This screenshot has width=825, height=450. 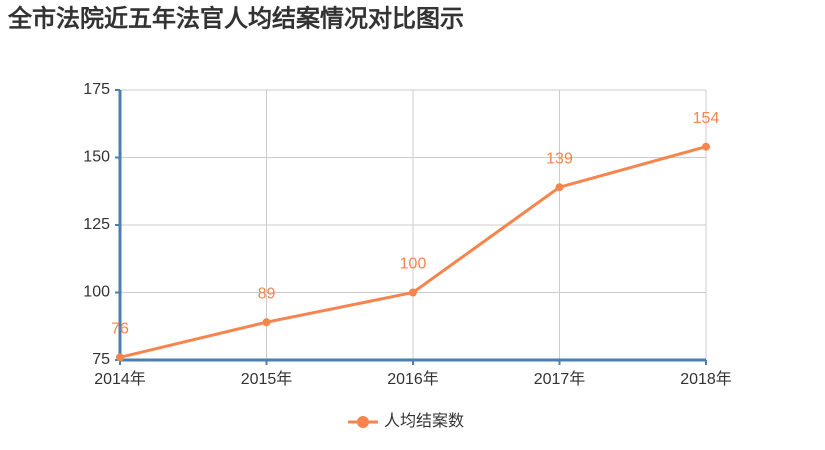 What do you see at coordinates (267, 379) in the screenshot?
I see `x-tick-label: 2015年` at bounding box center [267, 379].